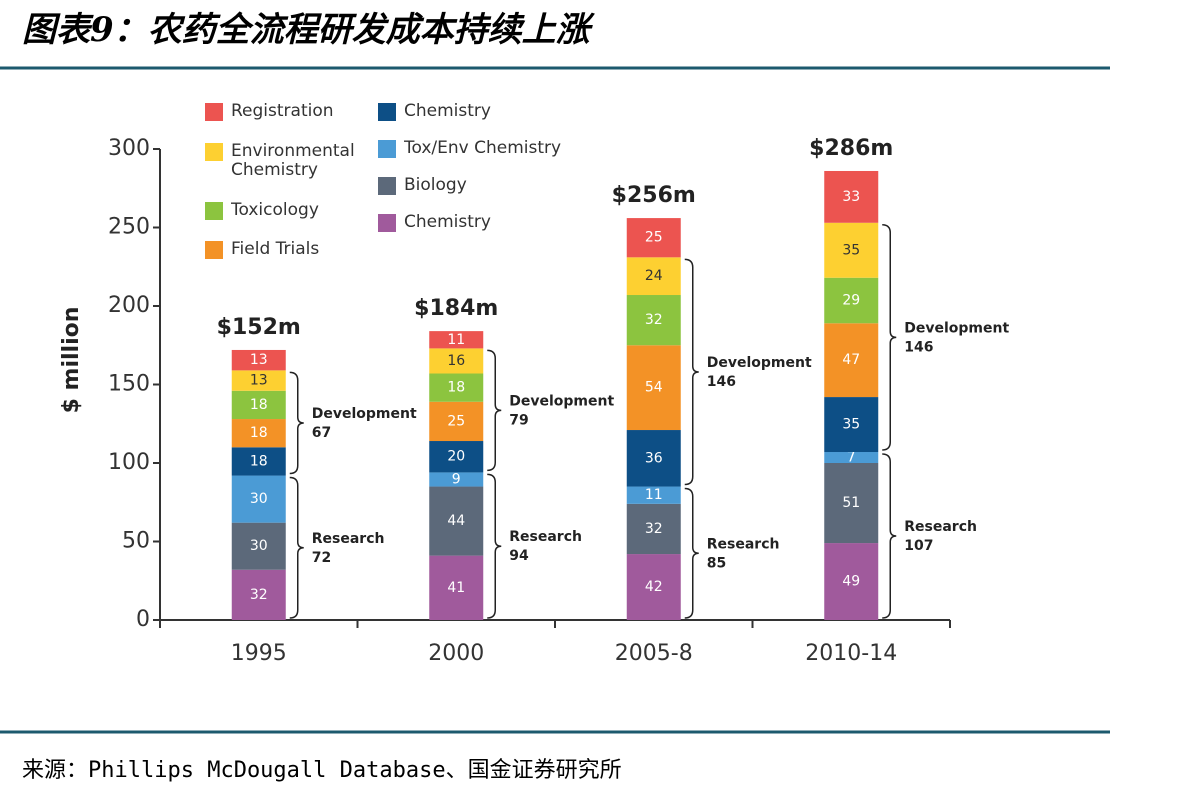  Describe the element at coordinates (654, 653) in the screenshot. I see `x-tick-label: 2005-8` at that location.